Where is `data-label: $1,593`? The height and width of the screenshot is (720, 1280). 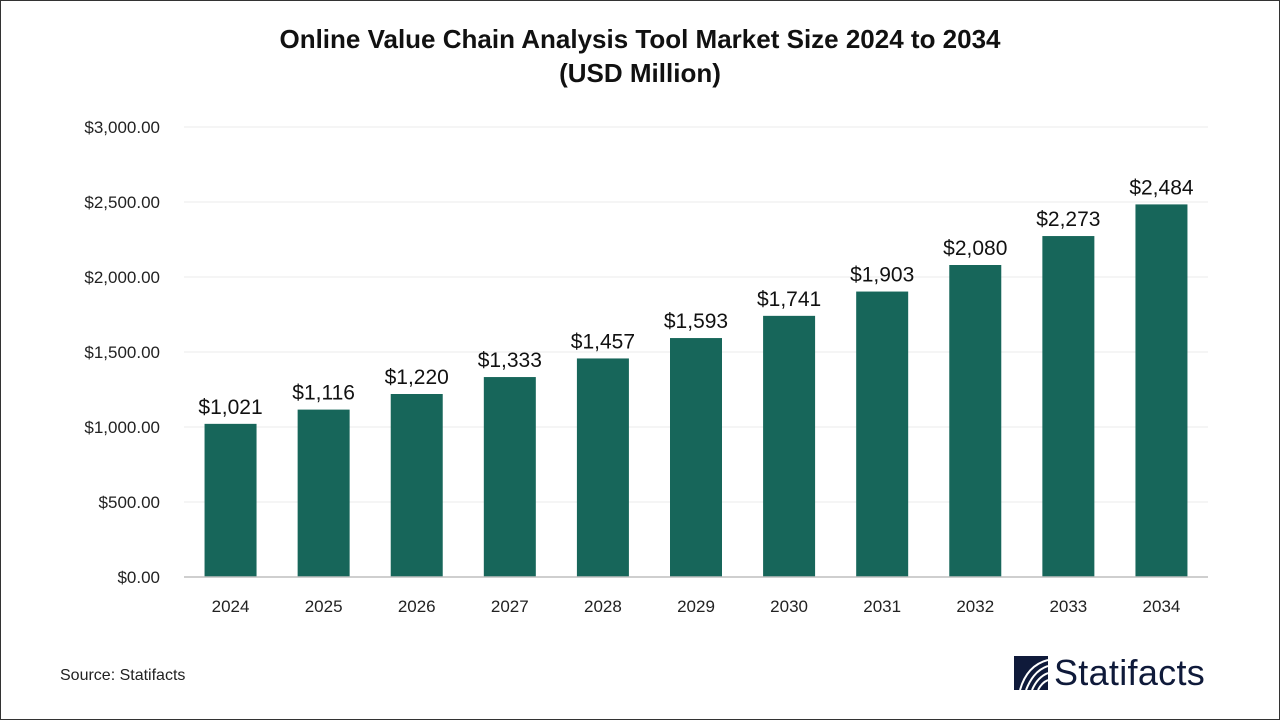 data-label: $1,593 is located at coordinates (696, 321).